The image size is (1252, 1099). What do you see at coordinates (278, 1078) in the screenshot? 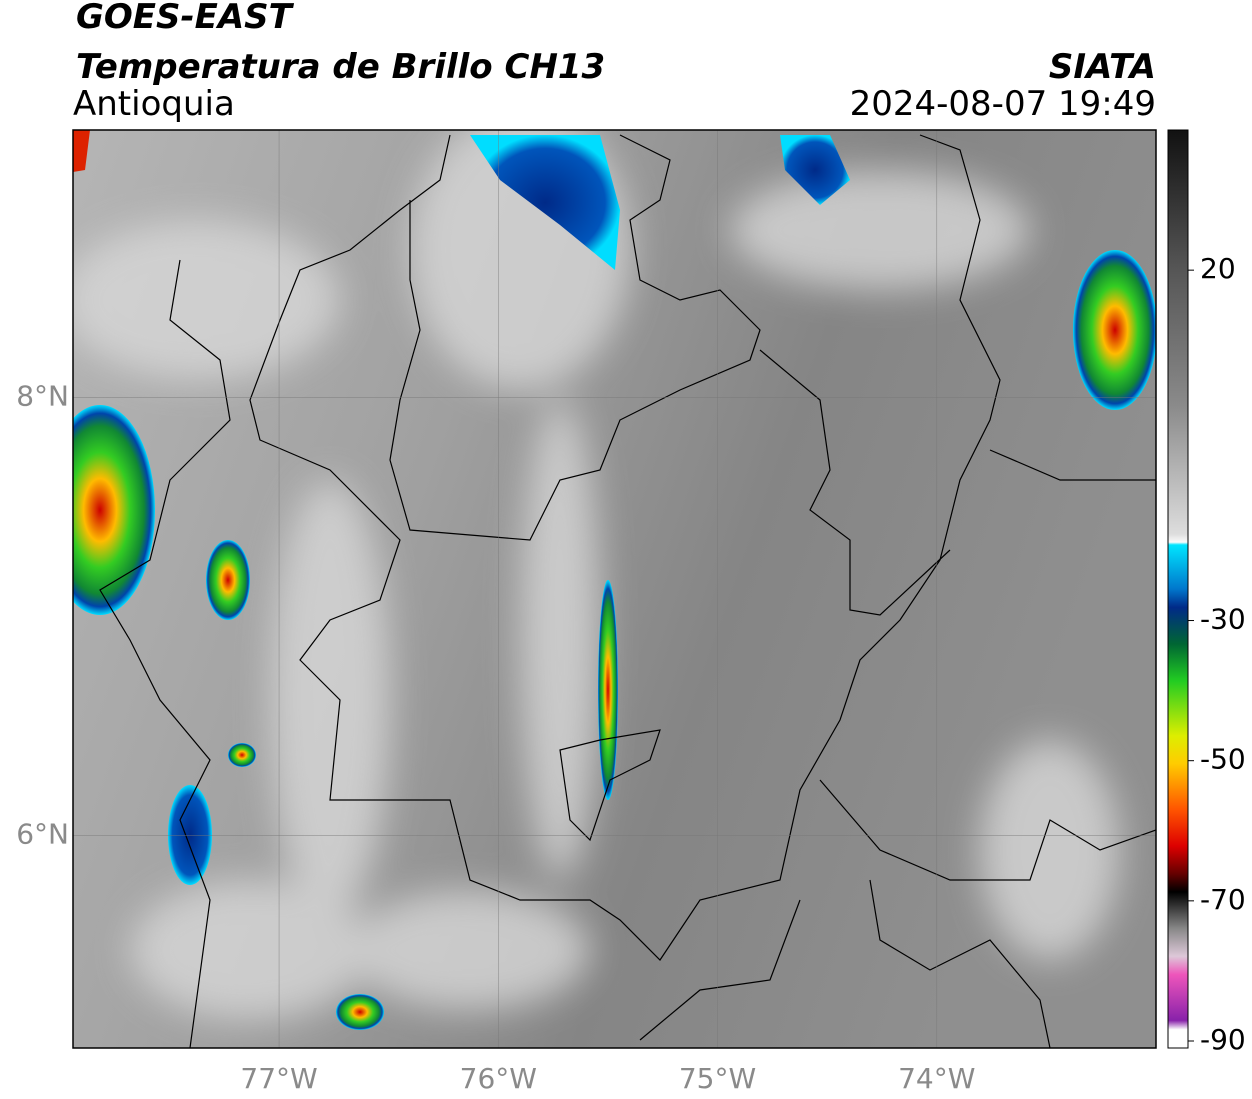
I see `x-tick-label: 77°W` at bounding box center [278, 1078].